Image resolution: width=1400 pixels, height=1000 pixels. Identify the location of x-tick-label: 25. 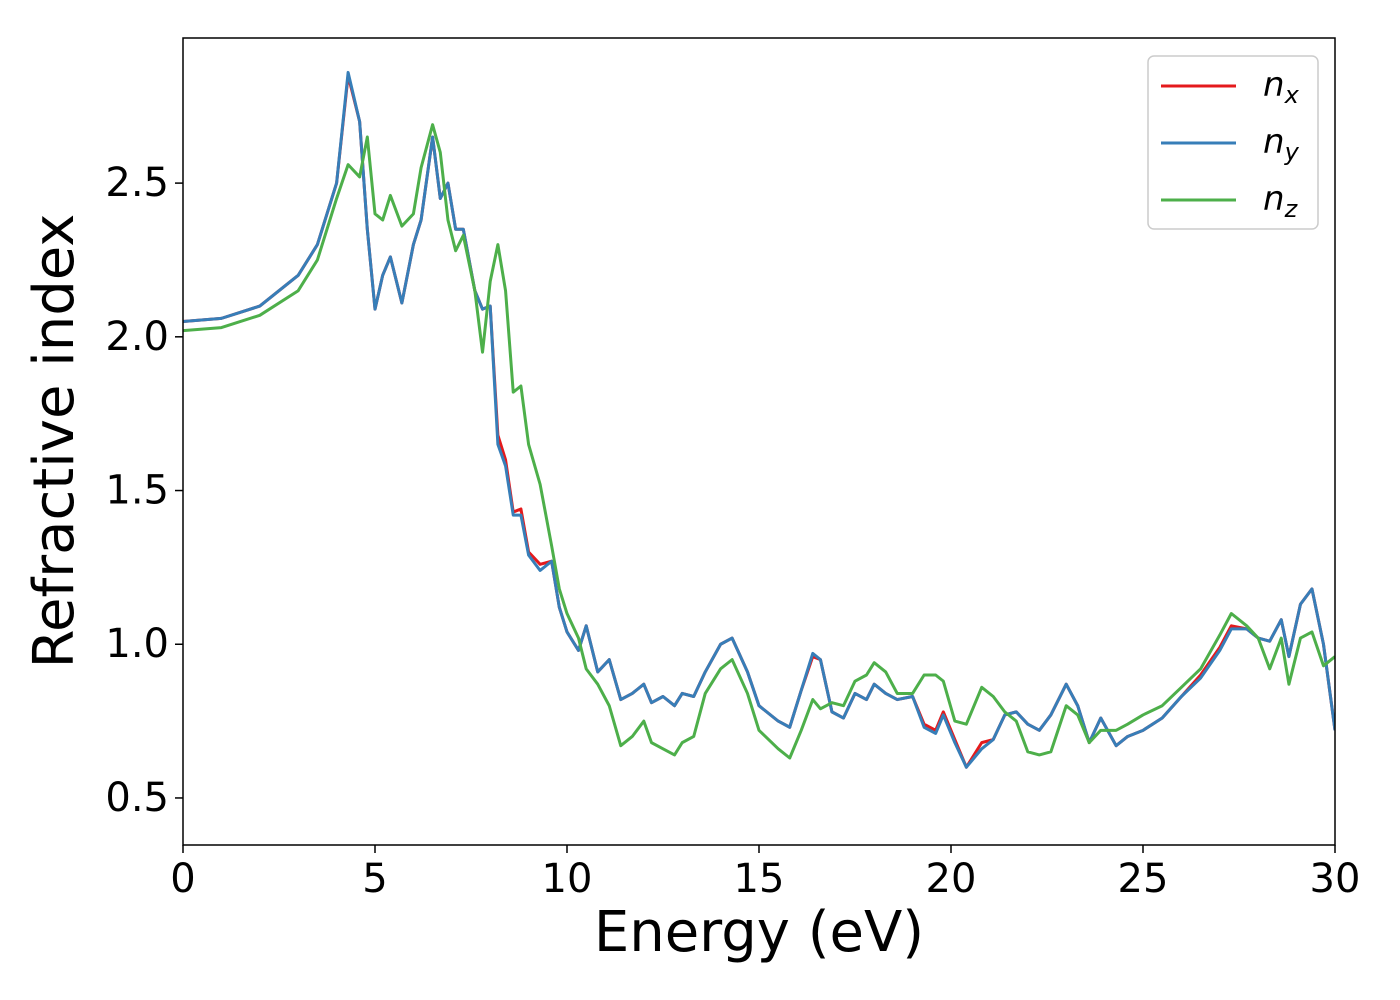
(1143, 879).